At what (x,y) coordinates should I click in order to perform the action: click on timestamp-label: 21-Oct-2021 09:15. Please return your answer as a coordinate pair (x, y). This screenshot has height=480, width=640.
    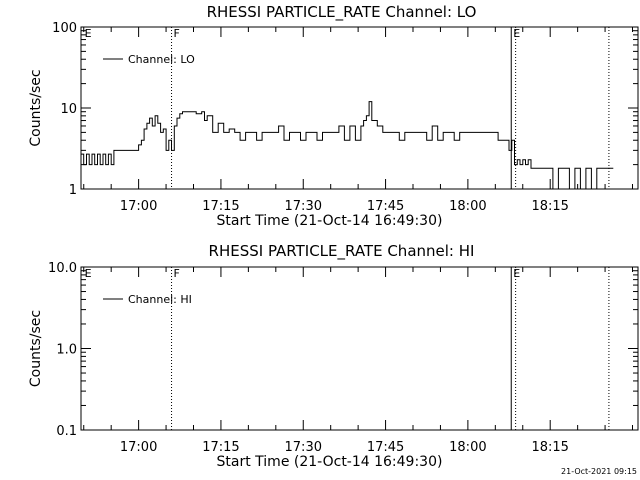
    Looking at the image, I should click on (599, 471).